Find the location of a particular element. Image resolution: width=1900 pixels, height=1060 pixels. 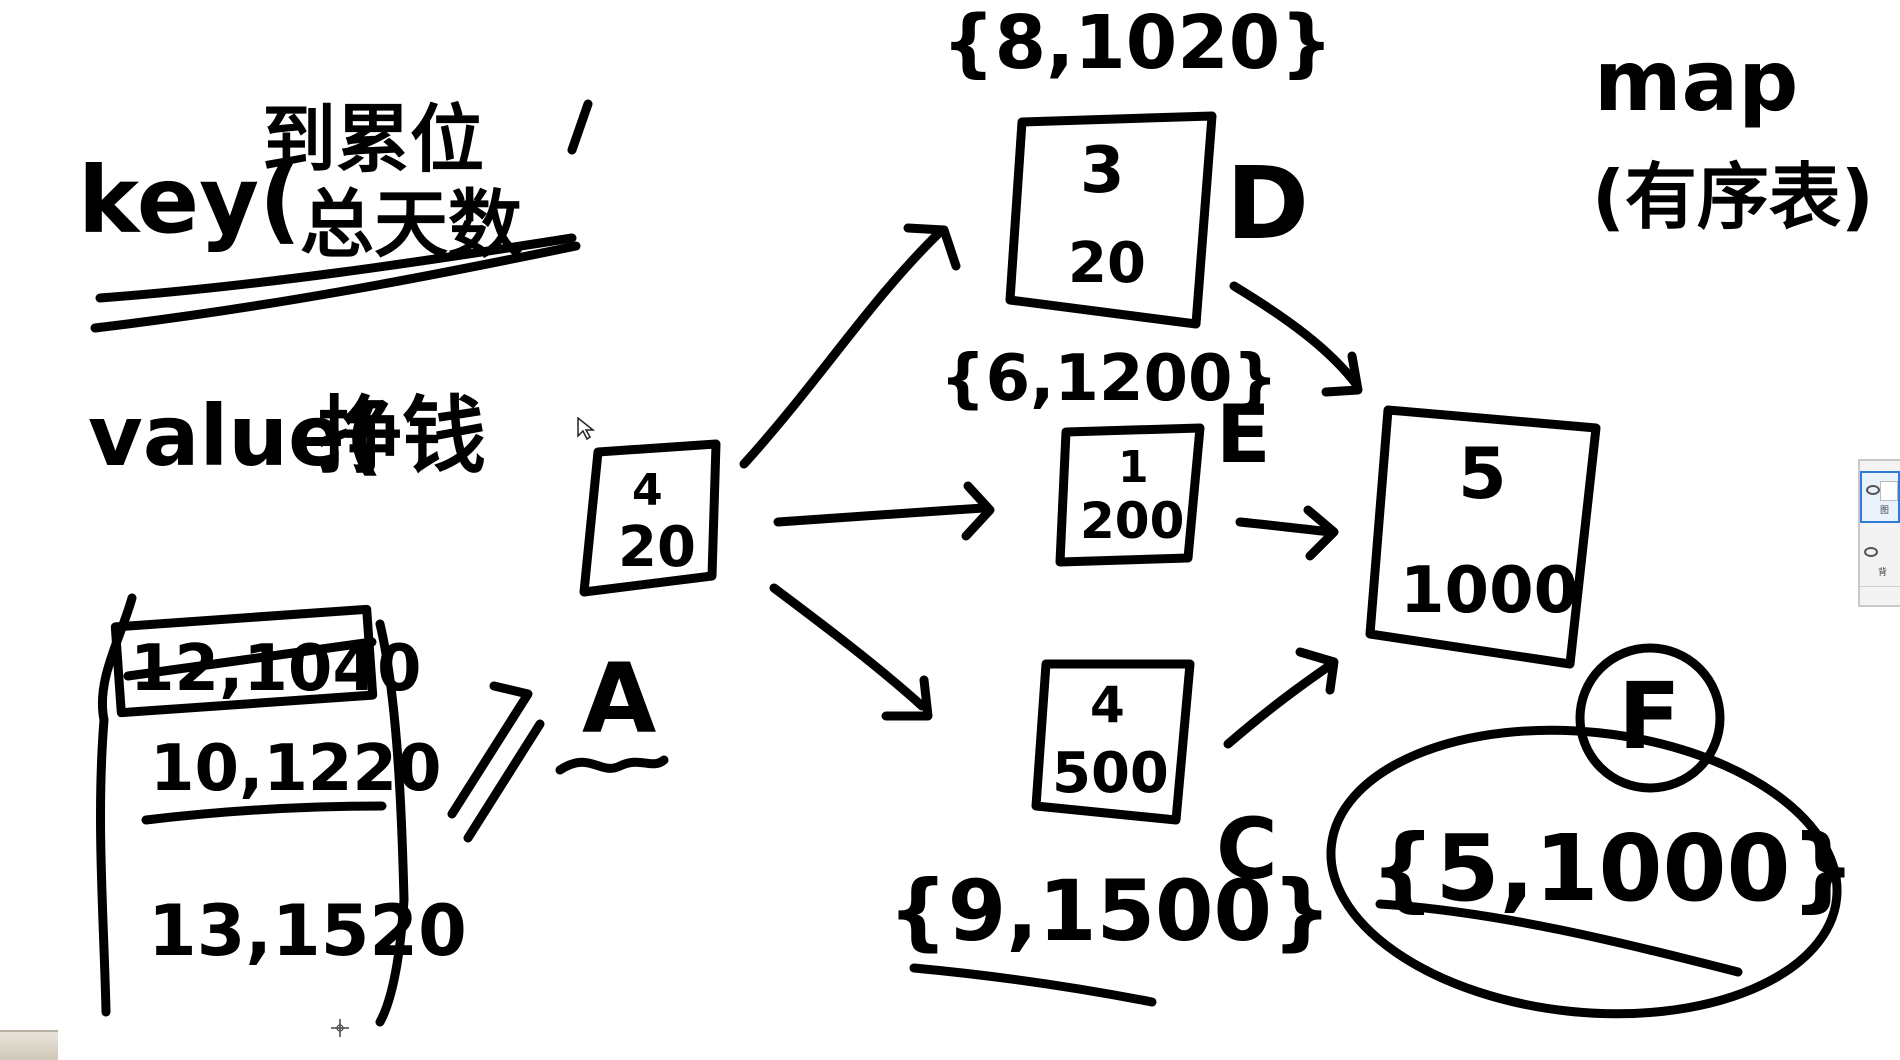

node-f-days: 5 is located at coordinates (1482, 474).